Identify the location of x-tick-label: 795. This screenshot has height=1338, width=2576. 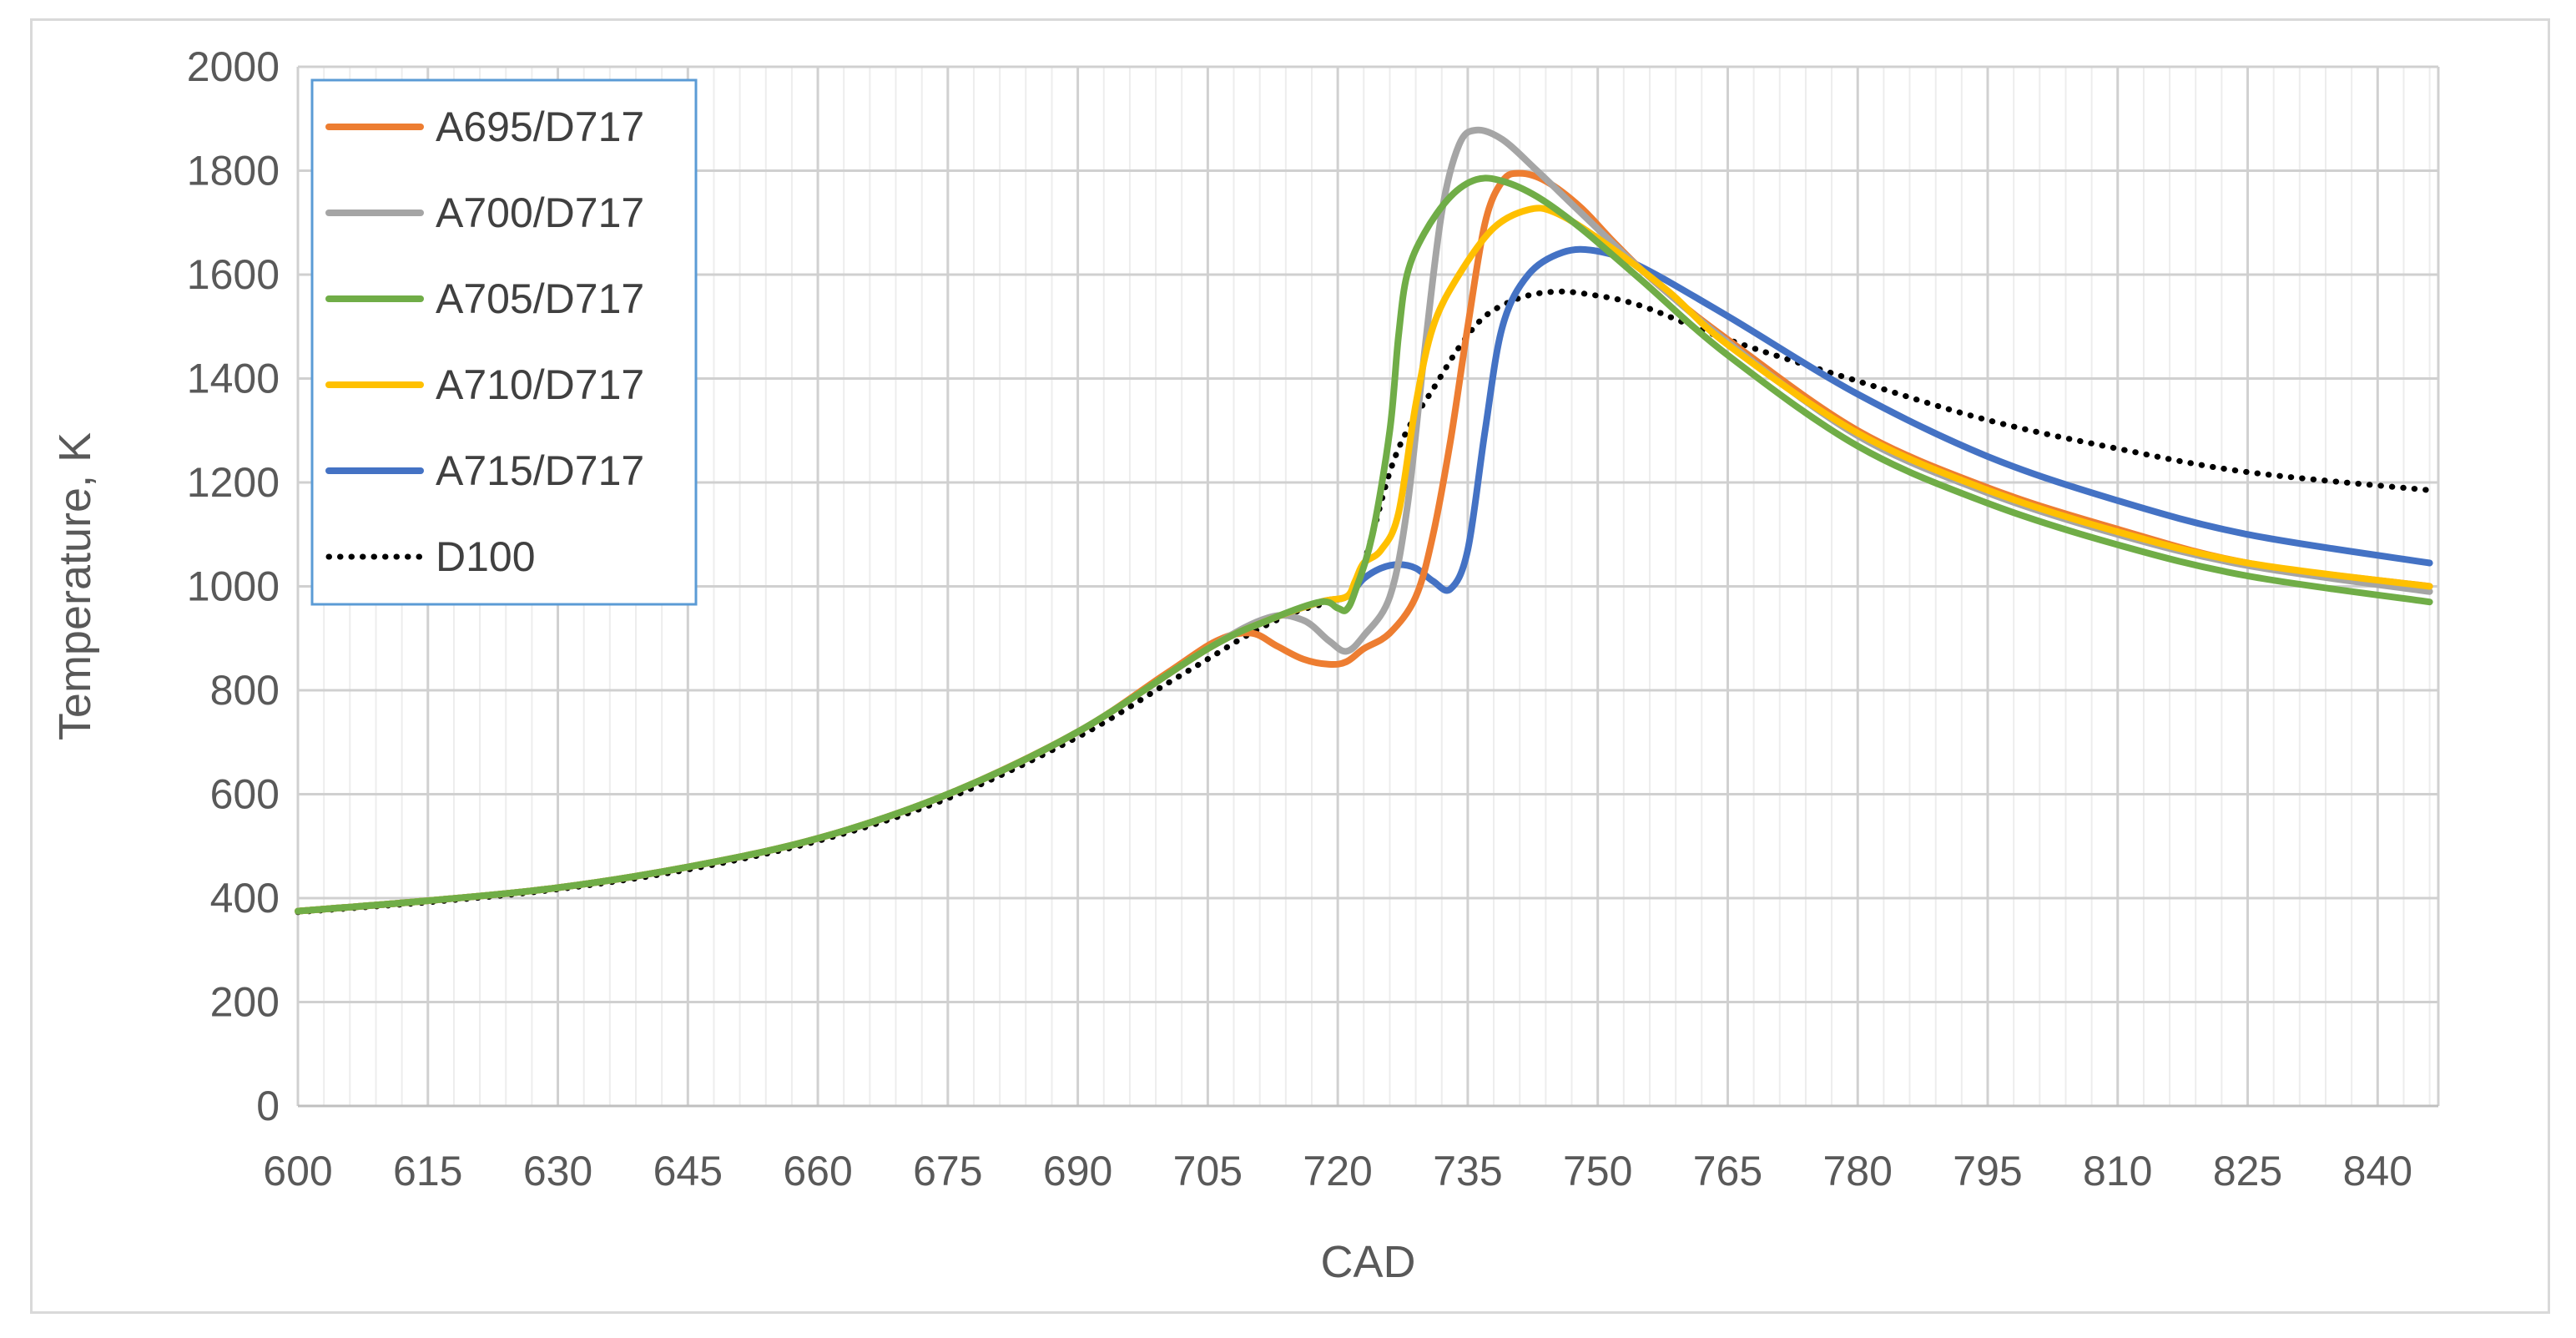
(1988, 1171).